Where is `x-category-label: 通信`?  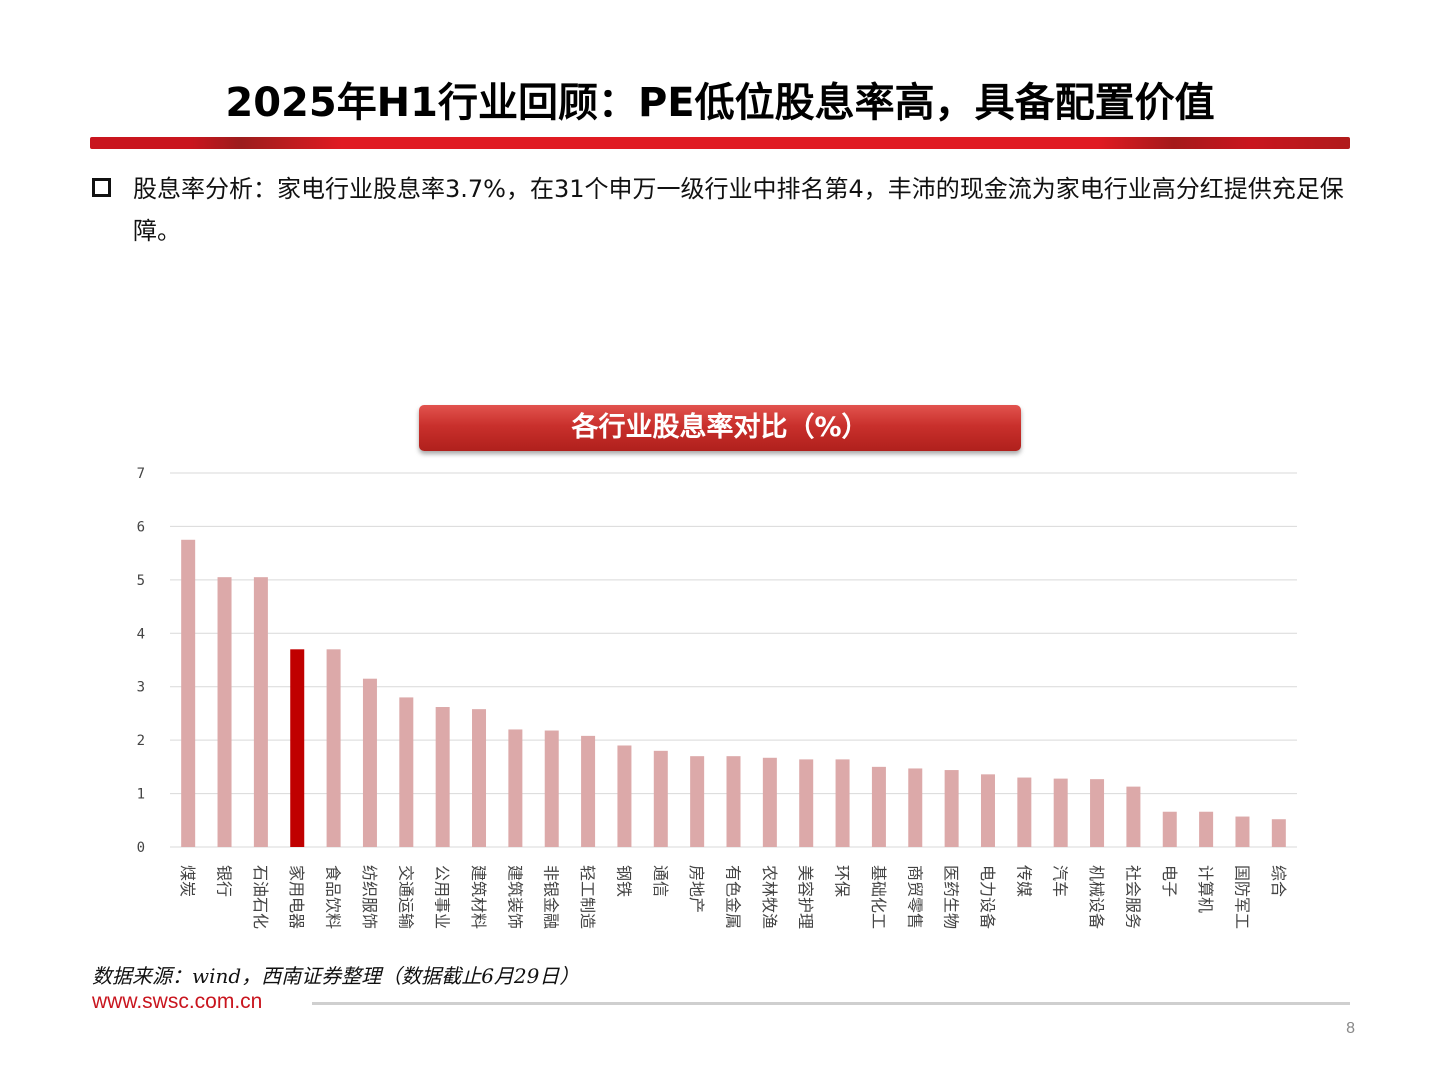
x-category-label: 通信 is located at coordinates (660, 881).